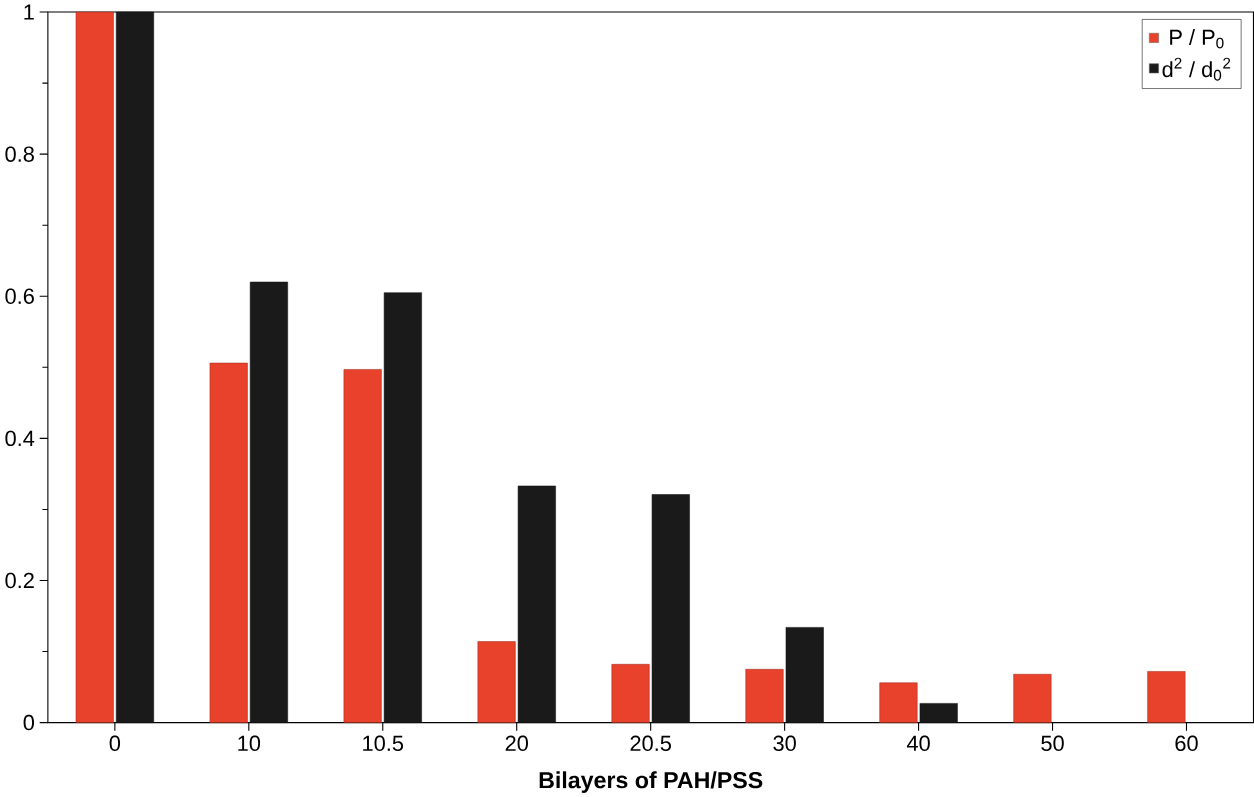 The height and width of the screenshot is (797, 1254). I want to click on y-tick-label: 0, so click(29, 722).